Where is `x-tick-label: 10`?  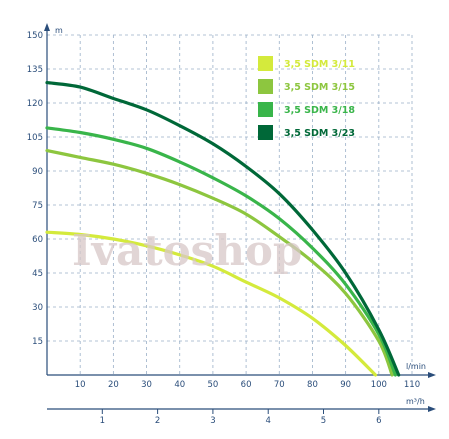
x-tick-label: 10 is located at coordinates (80, 385).